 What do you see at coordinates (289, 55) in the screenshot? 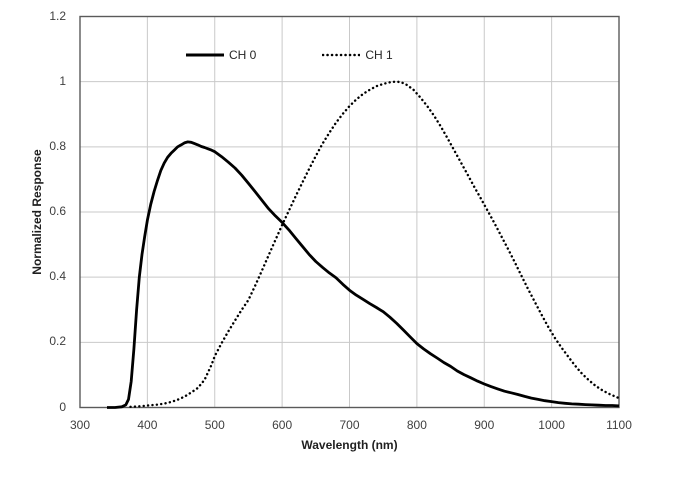
I see `chart-legend: CH 0 CH 1` at bounding box center [289, 55].